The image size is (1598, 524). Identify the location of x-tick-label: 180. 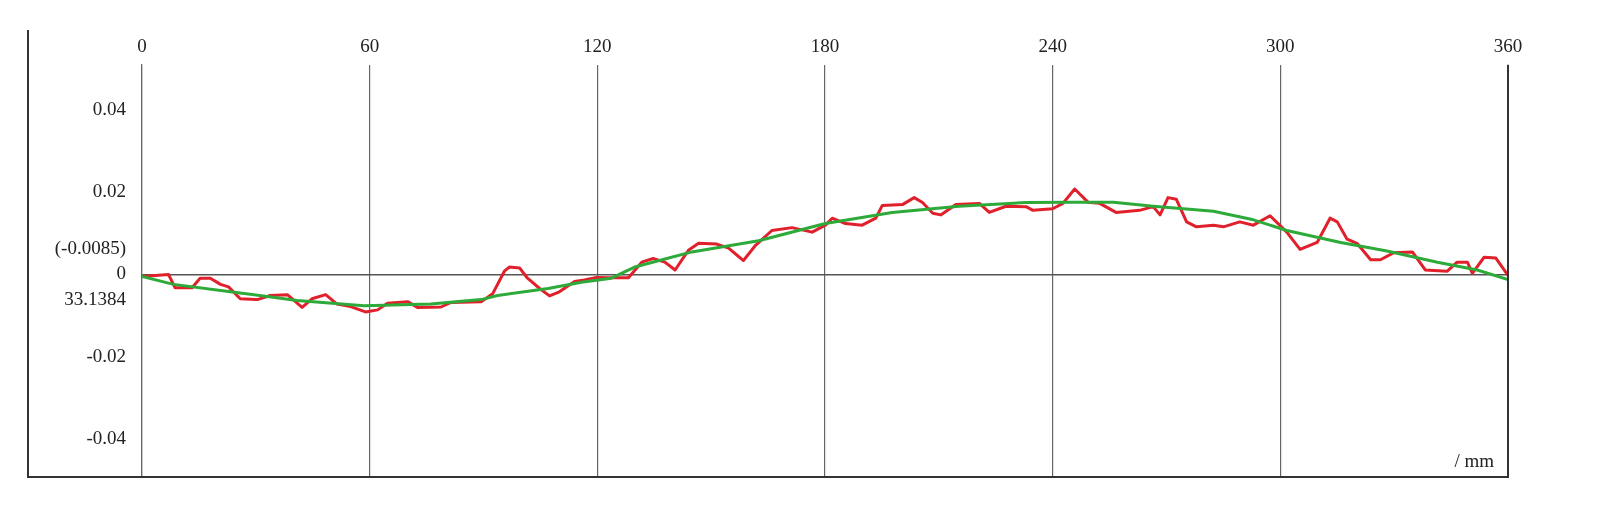
(825, 46).